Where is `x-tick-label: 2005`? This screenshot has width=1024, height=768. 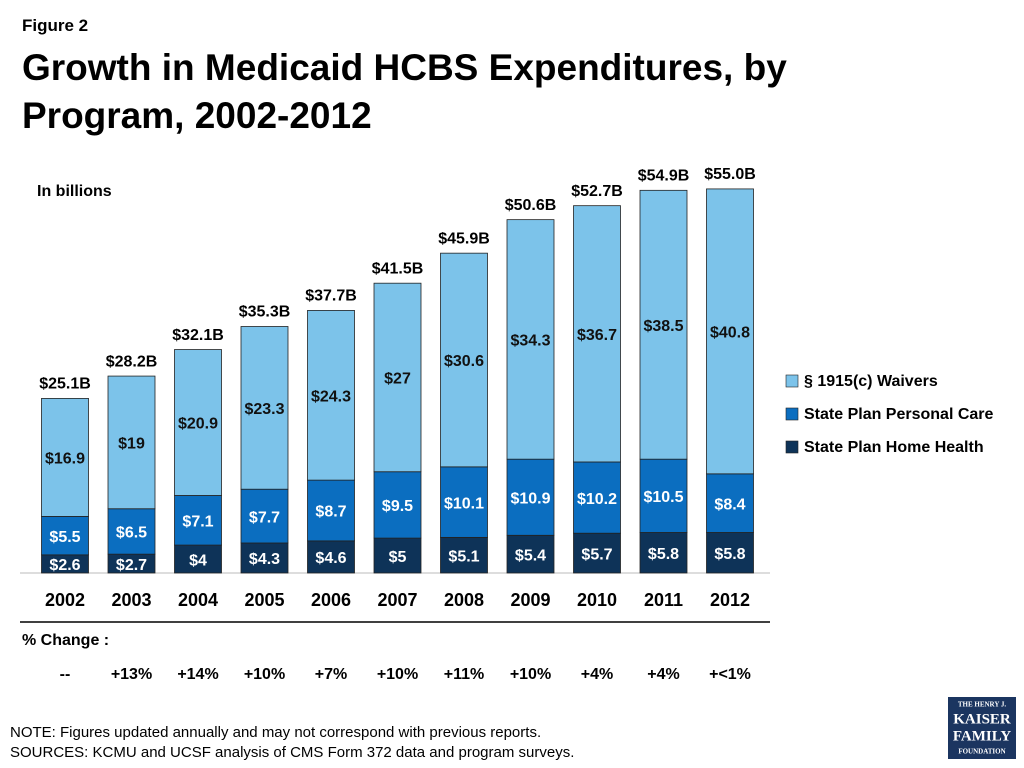
x-tick-label: 2005 is located at coordinates (264, 600).